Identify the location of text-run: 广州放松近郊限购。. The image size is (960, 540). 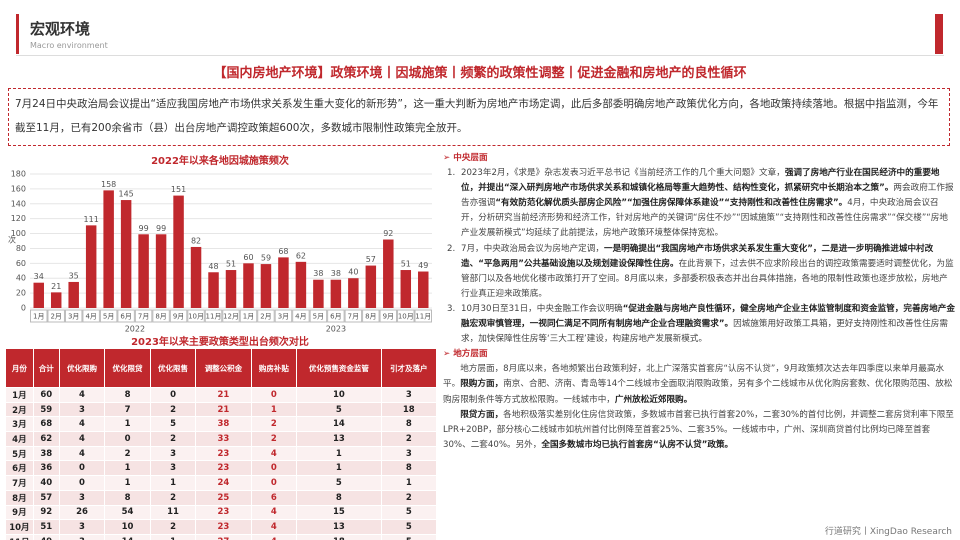
(653, 399).